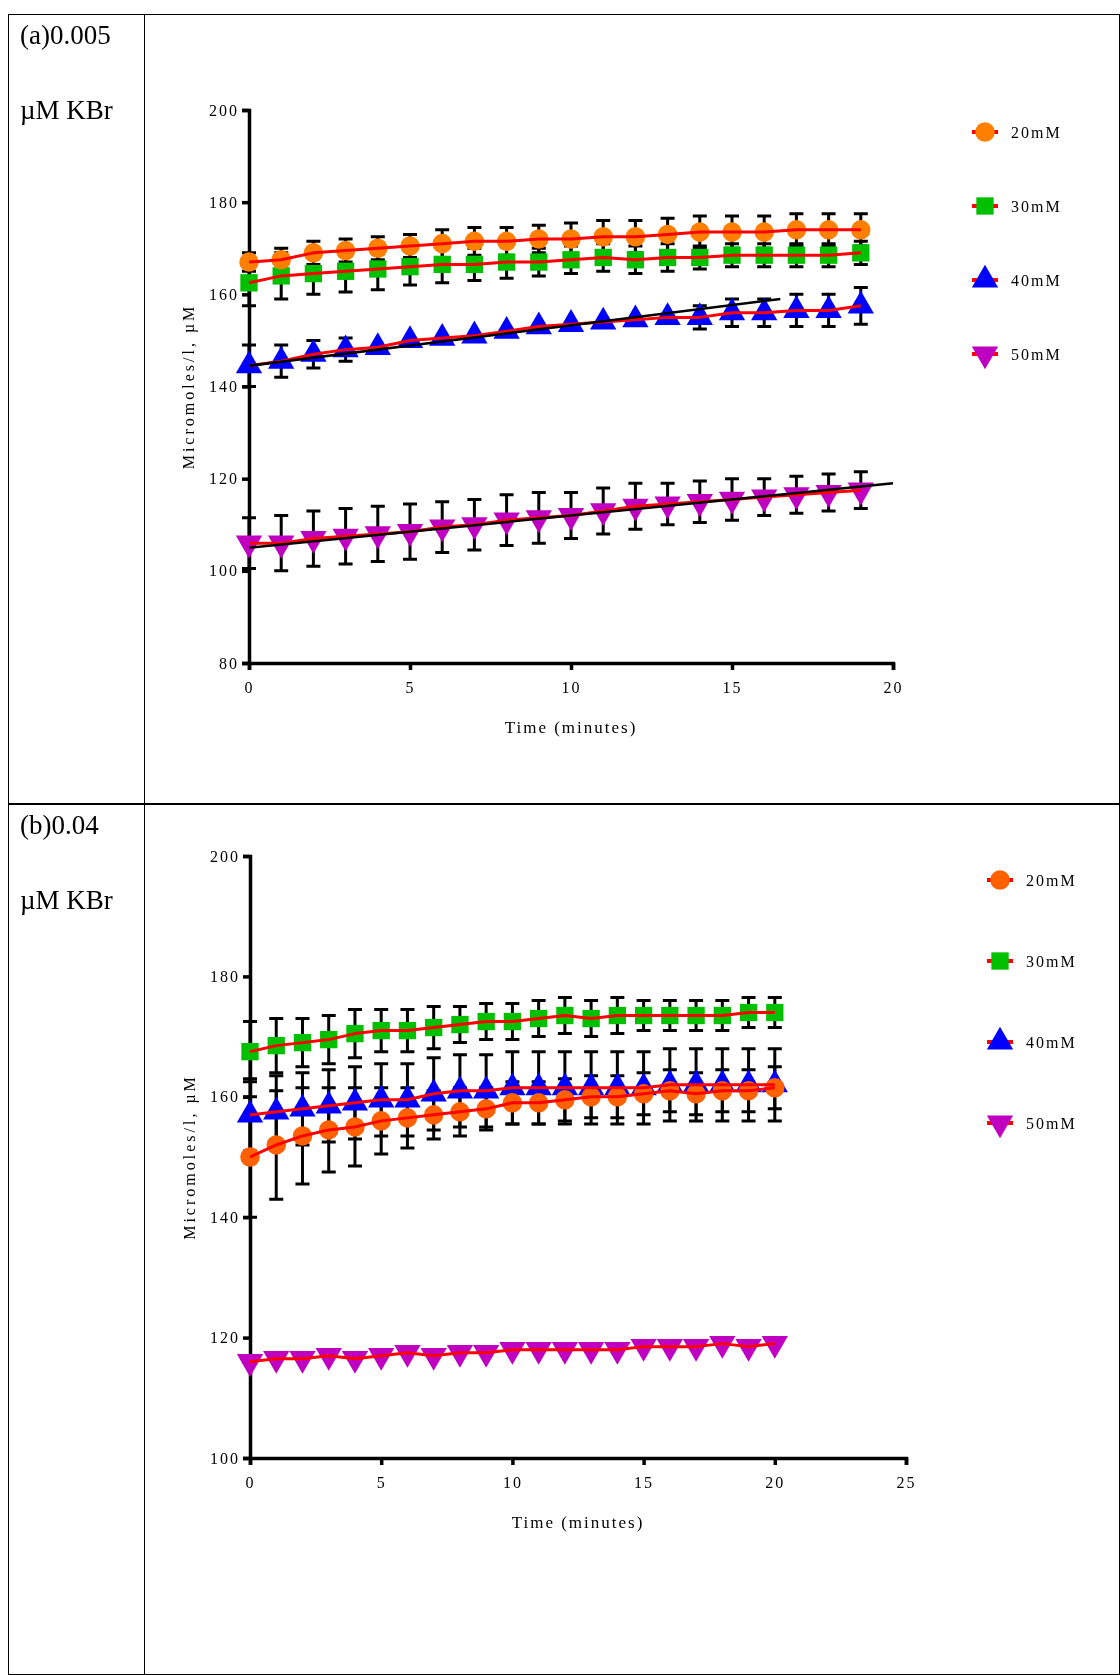  I want to click on x-tick-label: 25, so click(906, 1483).